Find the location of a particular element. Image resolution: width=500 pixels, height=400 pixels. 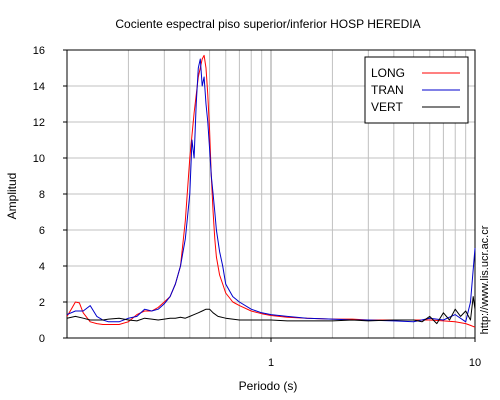

x-tick-label: 1 is located at coordinates (271, 363).